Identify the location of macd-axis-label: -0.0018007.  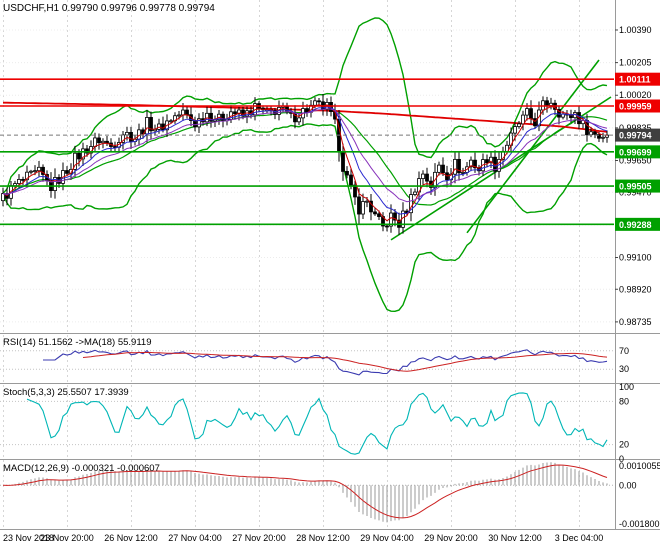
(639, 524).